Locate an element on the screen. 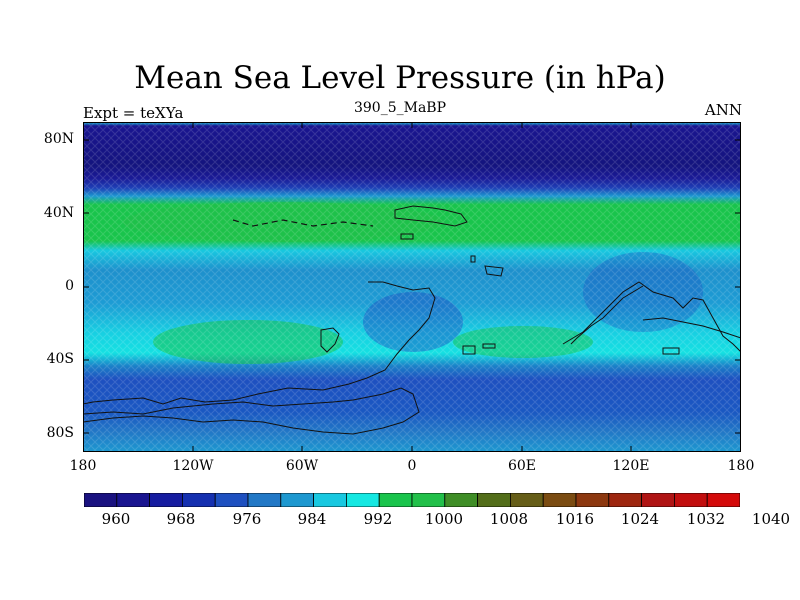  x-tick-120w: 120W is located at coordinates (193, 466).